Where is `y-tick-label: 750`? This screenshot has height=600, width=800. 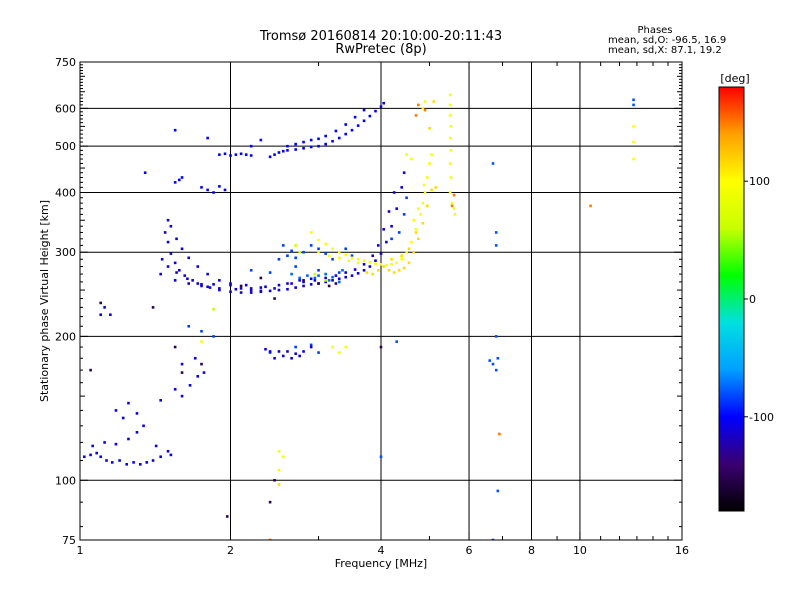
y-tick-label: 750 is located at coordinates (65, 62).